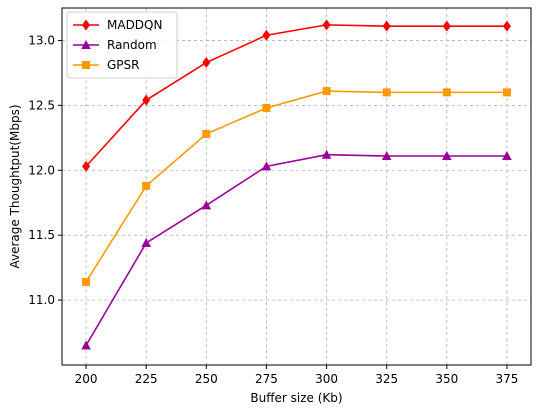 The width and height of the screenshot is (550, 409). I want to click on legend-square-marker, so click(86, 65).